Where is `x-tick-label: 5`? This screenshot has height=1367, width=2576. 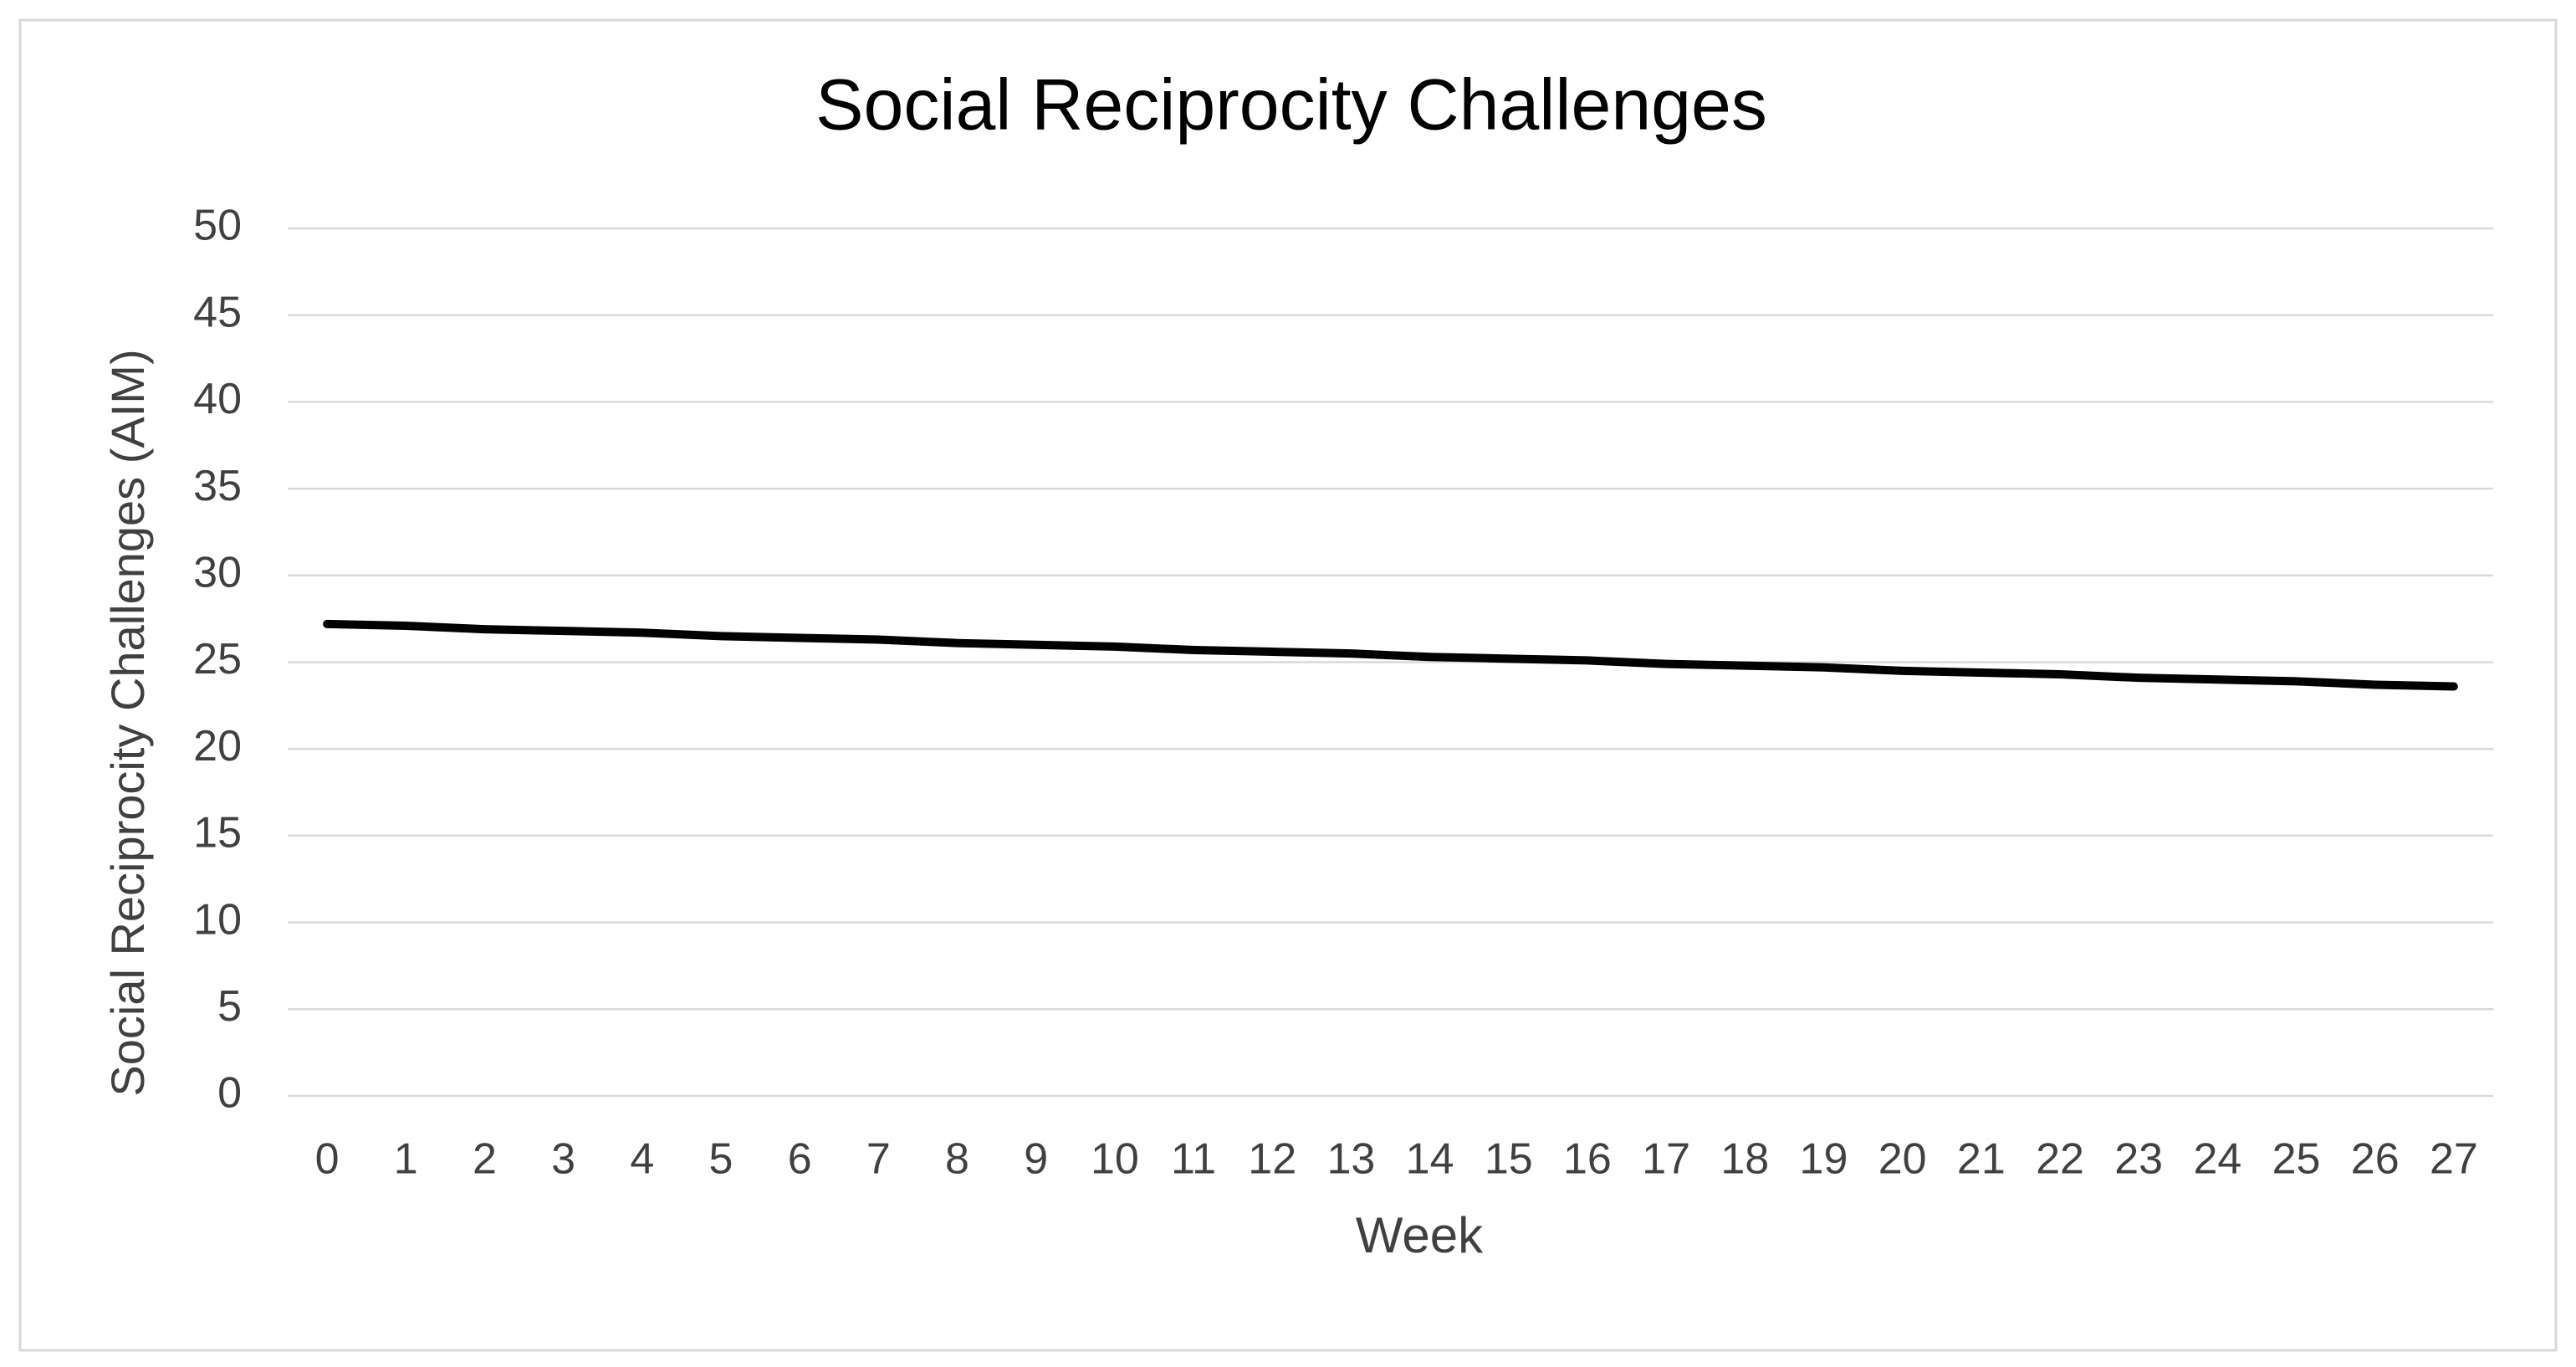
x-tick-label: 5 is located at coordinates (721, 1159).